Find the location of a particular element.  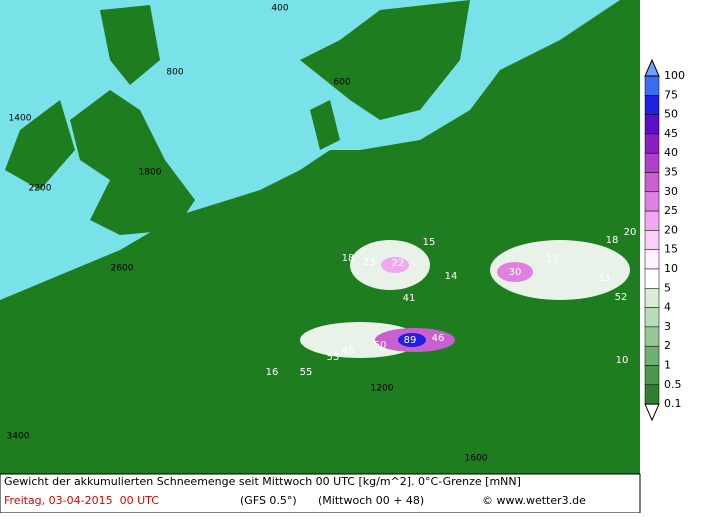

snow-value: 10 is located at coordinates (622, 360).